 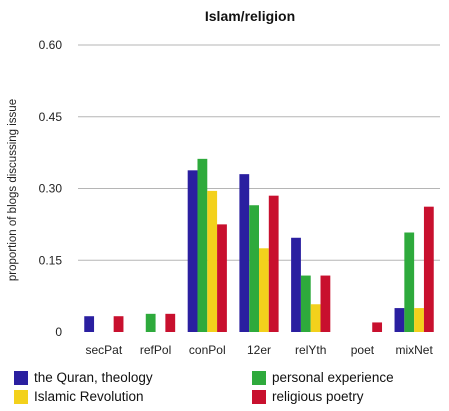 I want to click on x-tick-label: mixNet, so click(x=414, y=350).